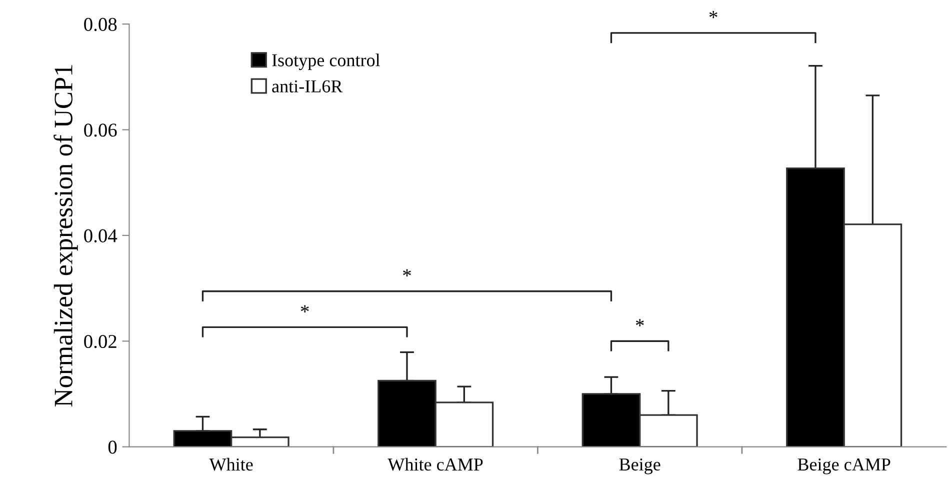 The image size is (950, 491). What do you see at coordinates (307, 86) in the screenshot?
I see `legend-label: anti-IL6R` at bounding box center [307, 86].